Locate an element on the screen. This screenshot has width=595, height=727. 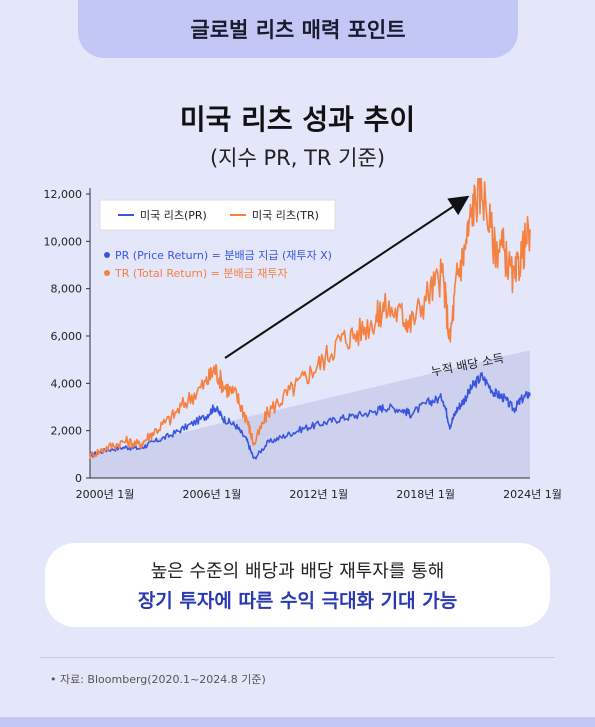
callout-line-2: 장기 투자에 따른 수익 극대화 기대 가능 is located at coordinates (297, 601).